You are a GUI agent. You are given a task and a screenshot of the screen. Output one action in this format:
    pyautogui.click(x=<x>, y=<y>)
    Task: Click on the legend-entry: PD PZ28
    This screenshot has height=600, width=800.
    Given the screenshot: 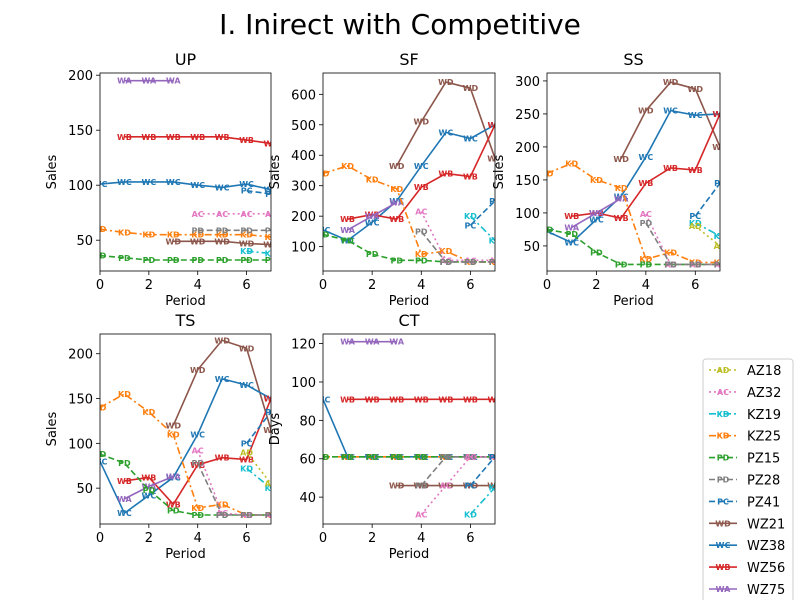 What is the action you would take?
    pyautogui.click(x=744, y=481)
    